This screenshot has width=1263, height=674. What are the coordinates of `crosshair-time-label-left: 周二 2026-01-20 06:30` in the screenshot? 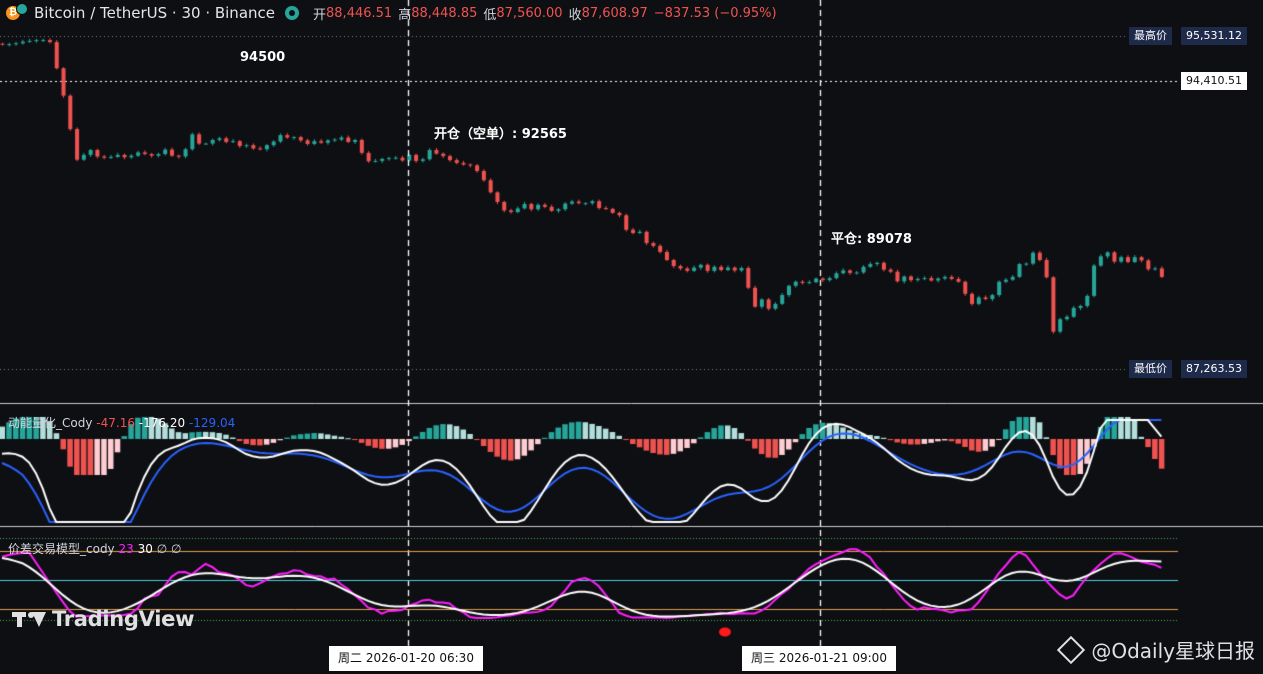 It's located at (406, 658).